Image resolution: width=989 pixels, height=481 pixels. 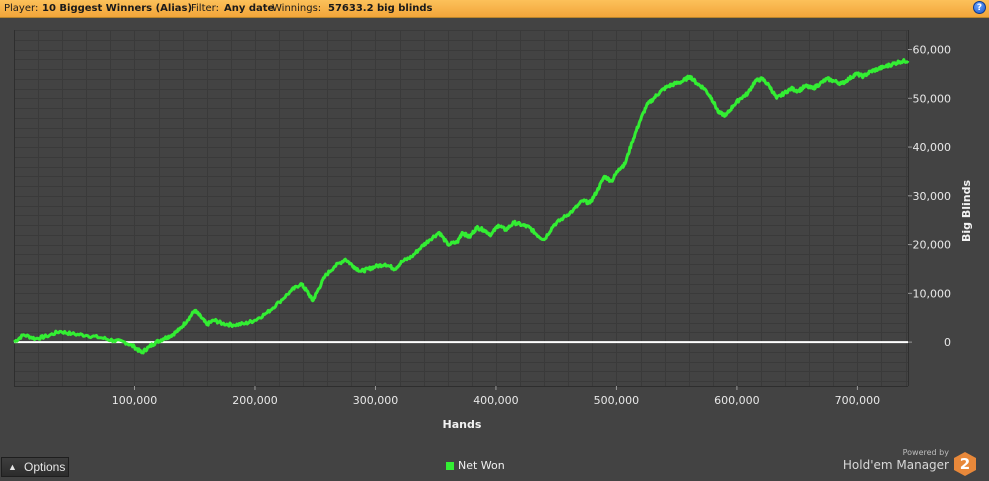 I want to click on y-tick-label: 0, so click(x=947, y=342).